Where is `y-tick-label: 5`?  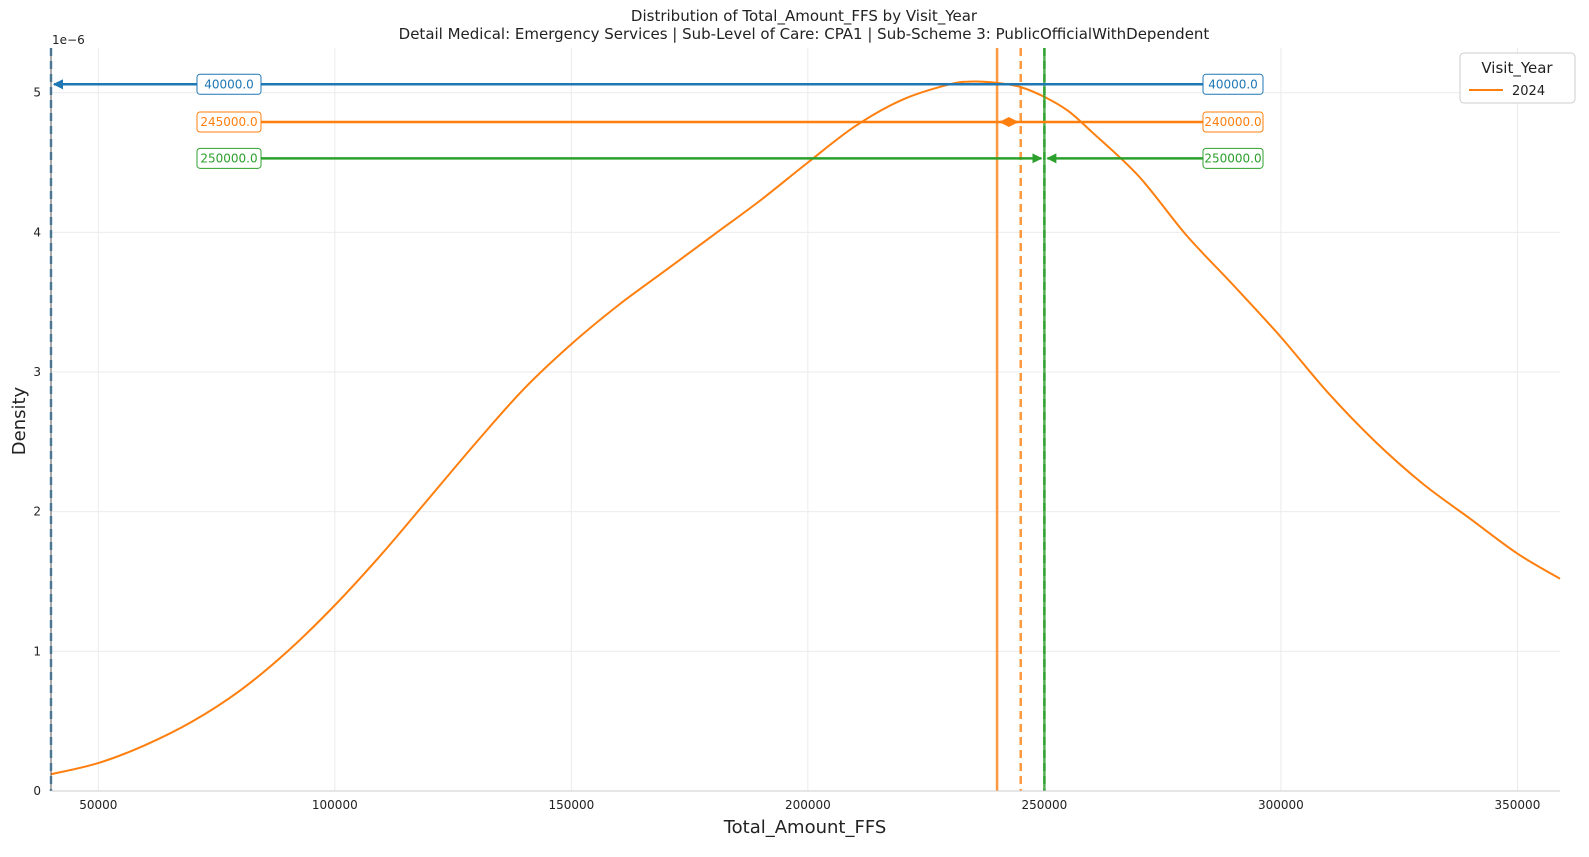 y-tick-label: 5 is located at coordinates (37, 93).